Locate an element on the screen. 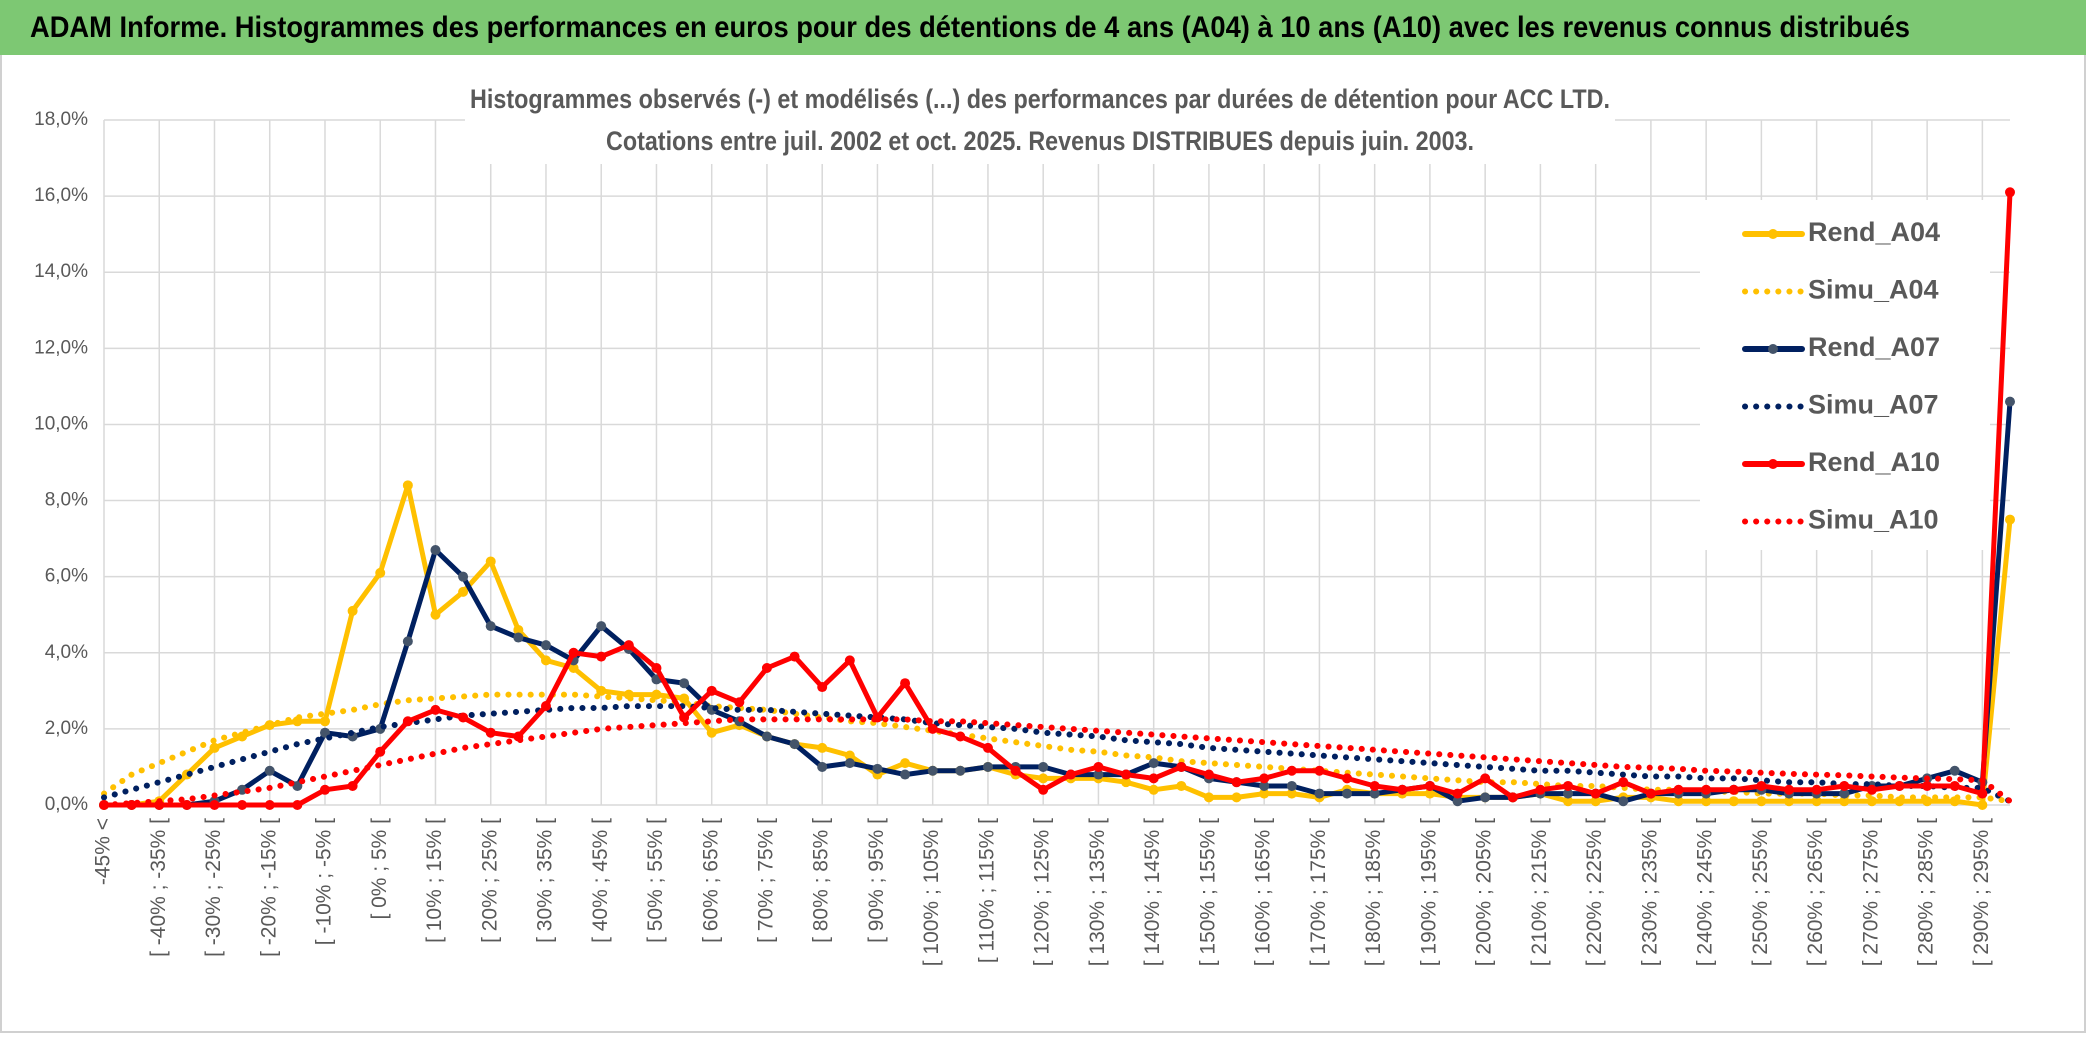 The width and height of the screenshot is (2086, 1038). x-tick-label: [ 140% ; 145% [ is located at coordinates (1152, 892).